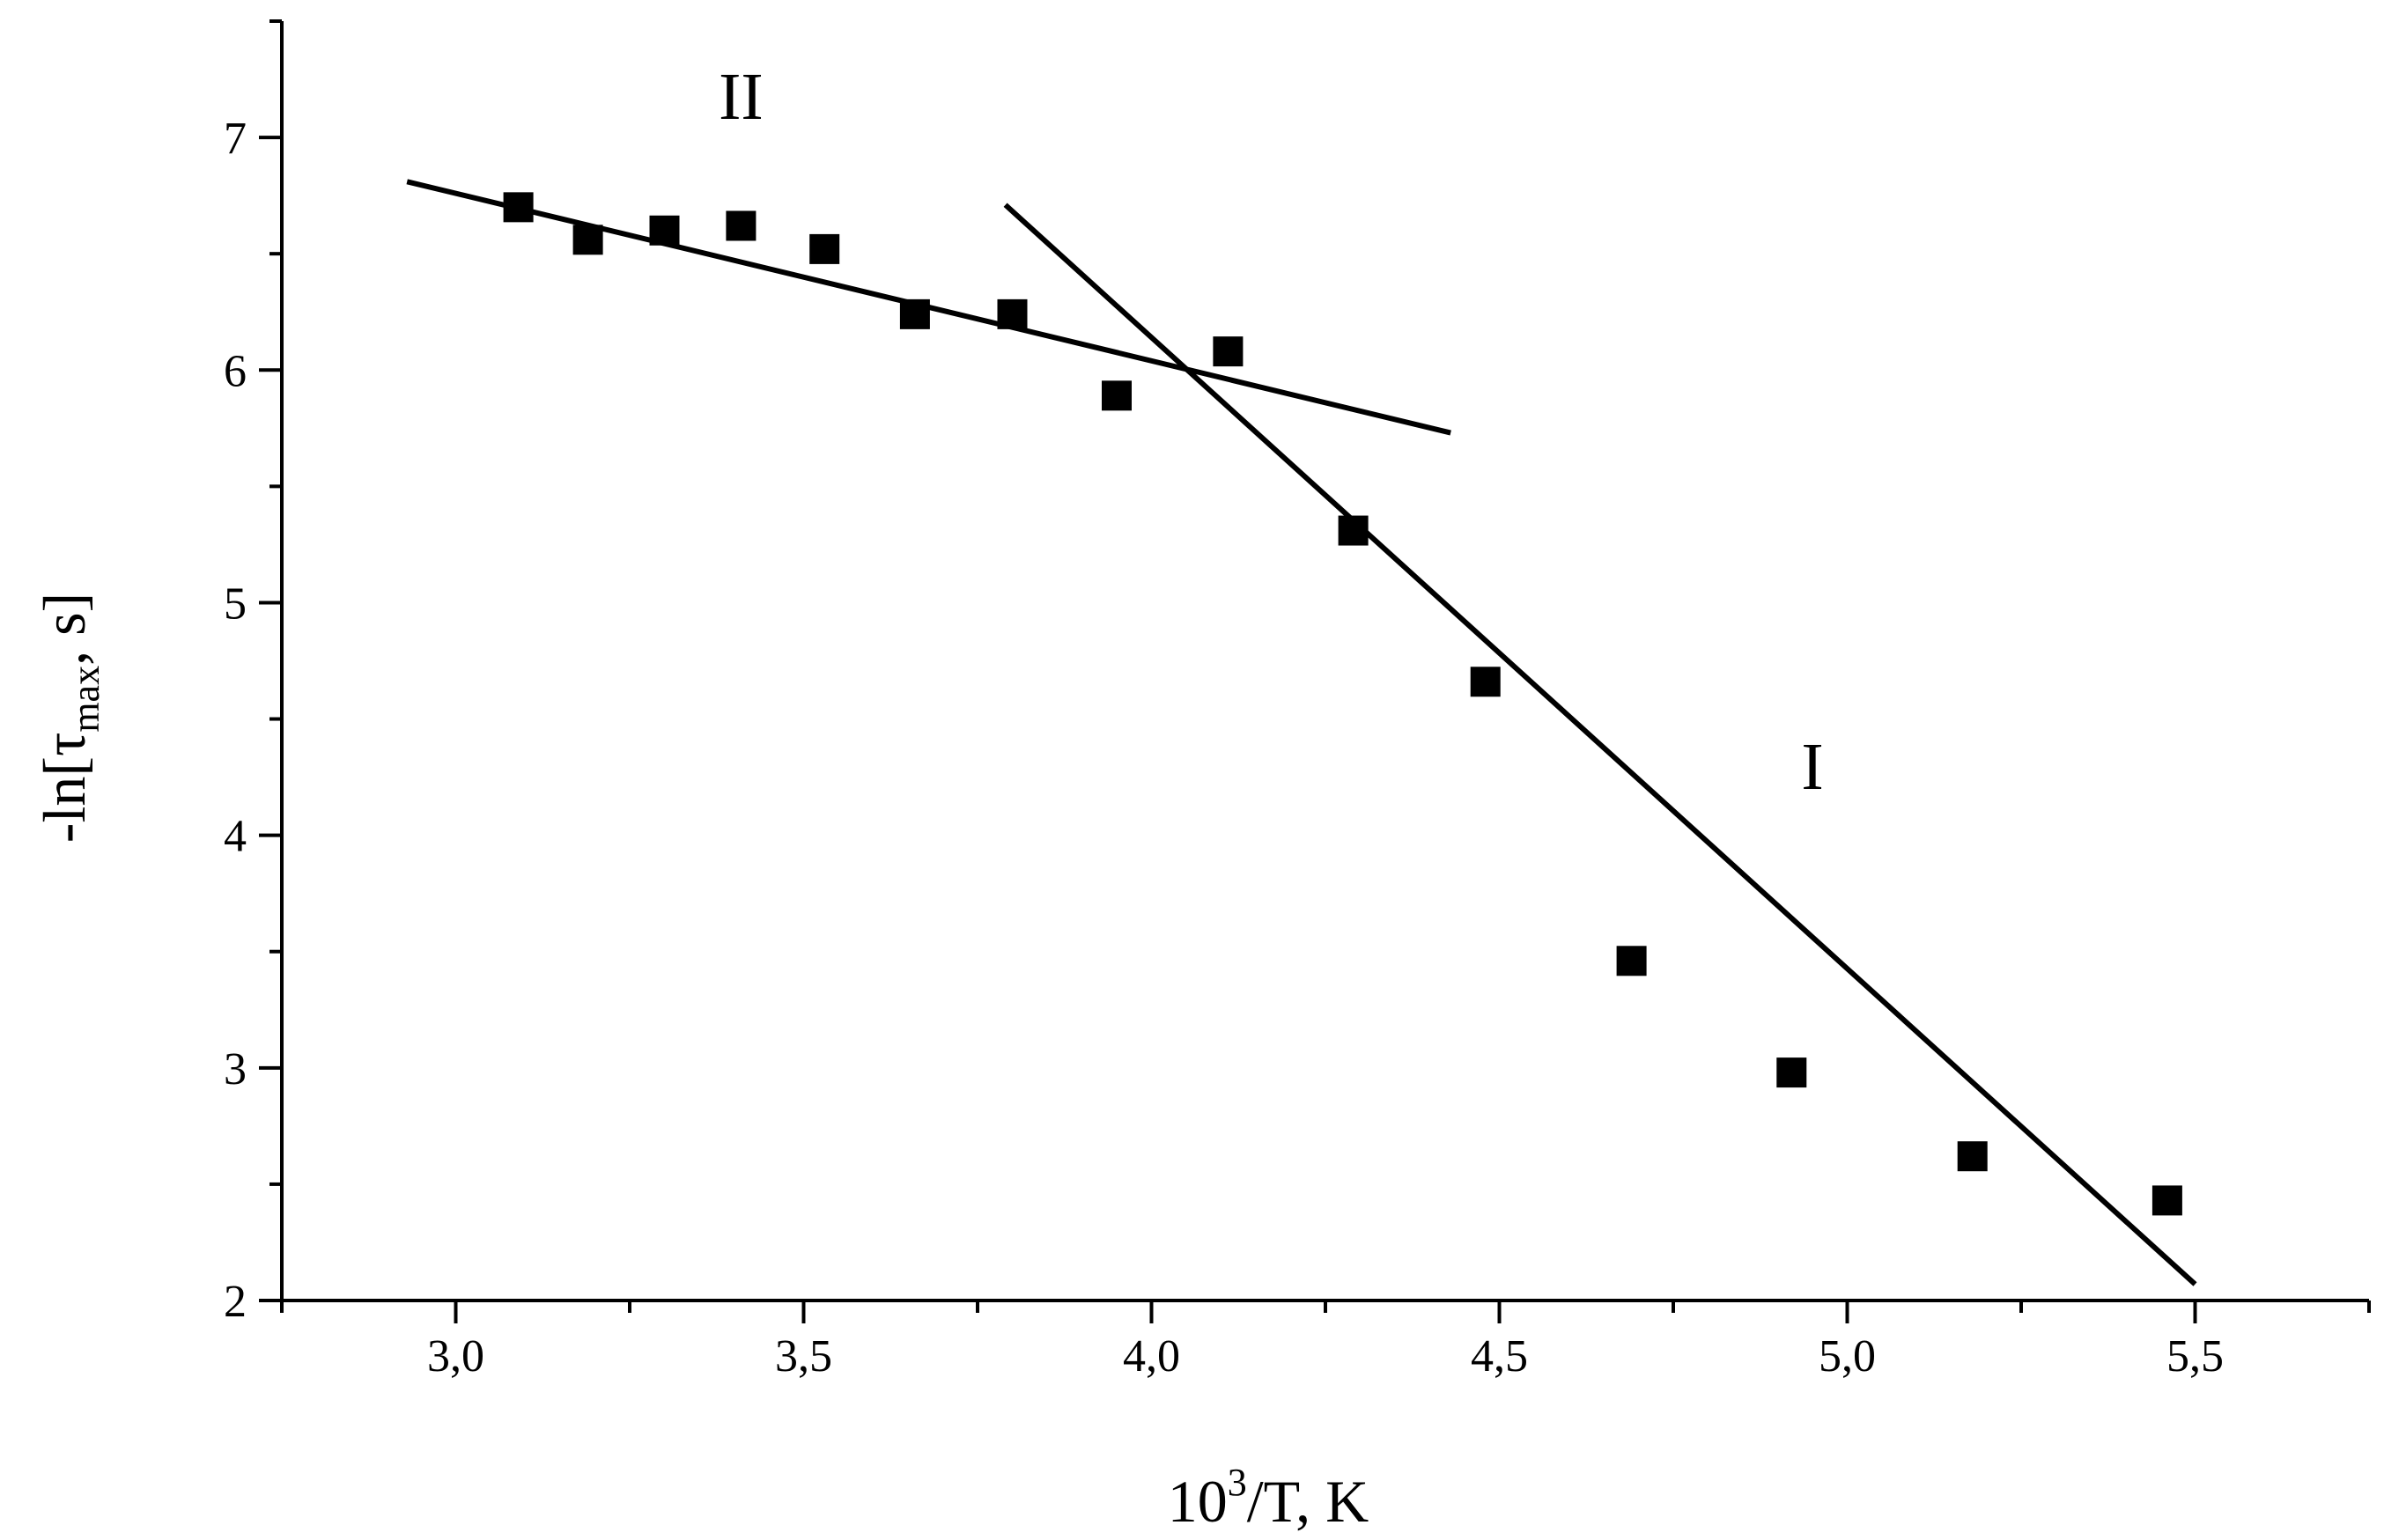 The image size is (2384, 1540). What do you see at coordinates (1268, 1498) in the screenshot?
I see `x-axis-title: 103/T, K` at bounding box center [1268, 1498].